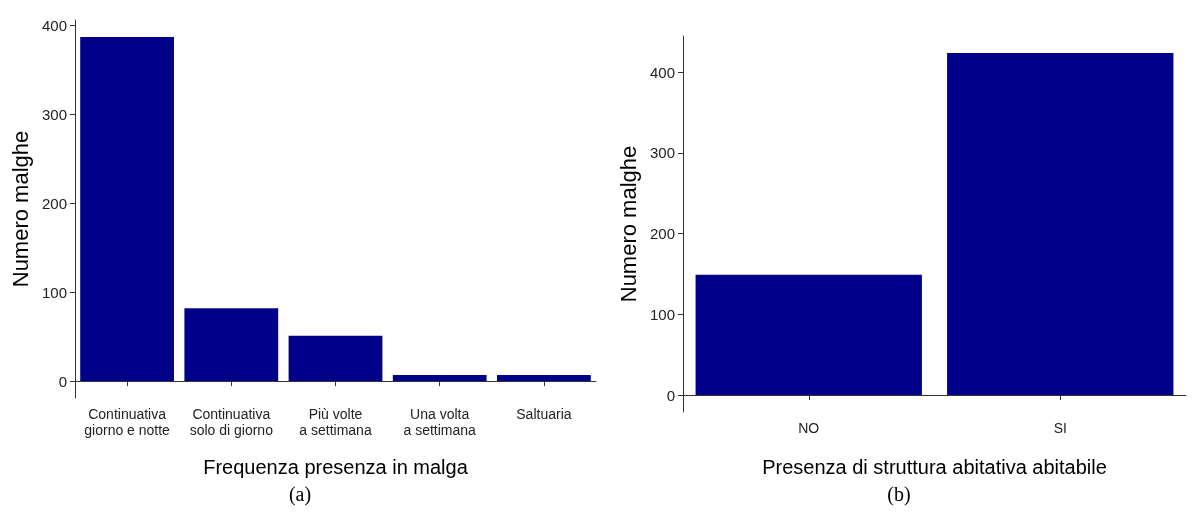 The image size is (1198, 516). I want to click on x-axis-title: Presenza di struttura abitativa abitabile, so click(934, 467).